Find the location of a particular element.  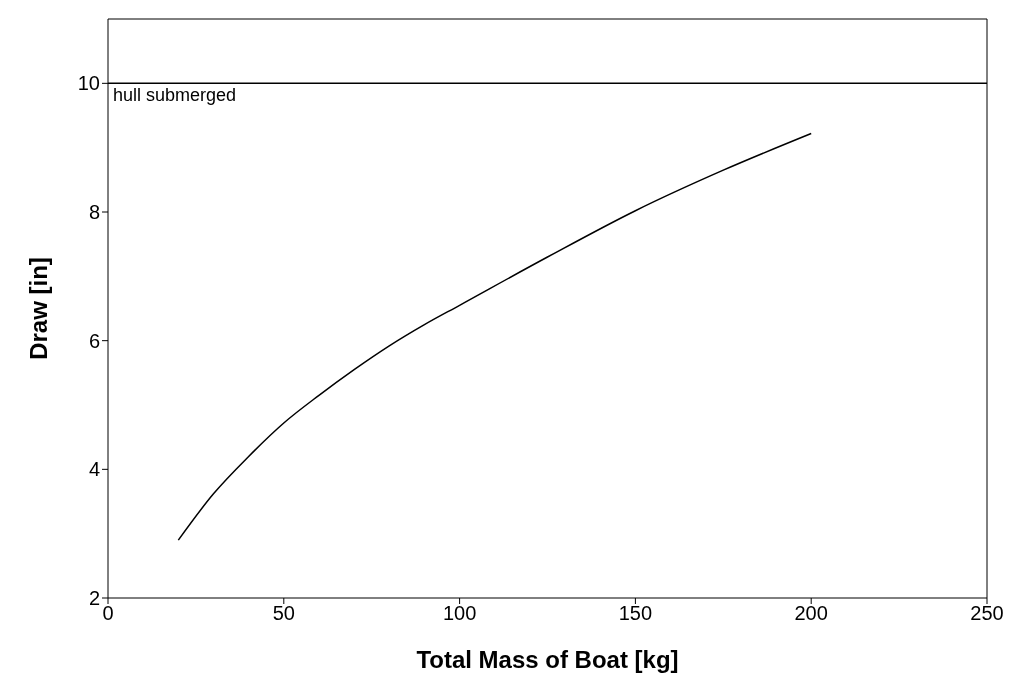

x-axis-title: Total Mass of Boat [kg] is located at coordinates (547, 659).